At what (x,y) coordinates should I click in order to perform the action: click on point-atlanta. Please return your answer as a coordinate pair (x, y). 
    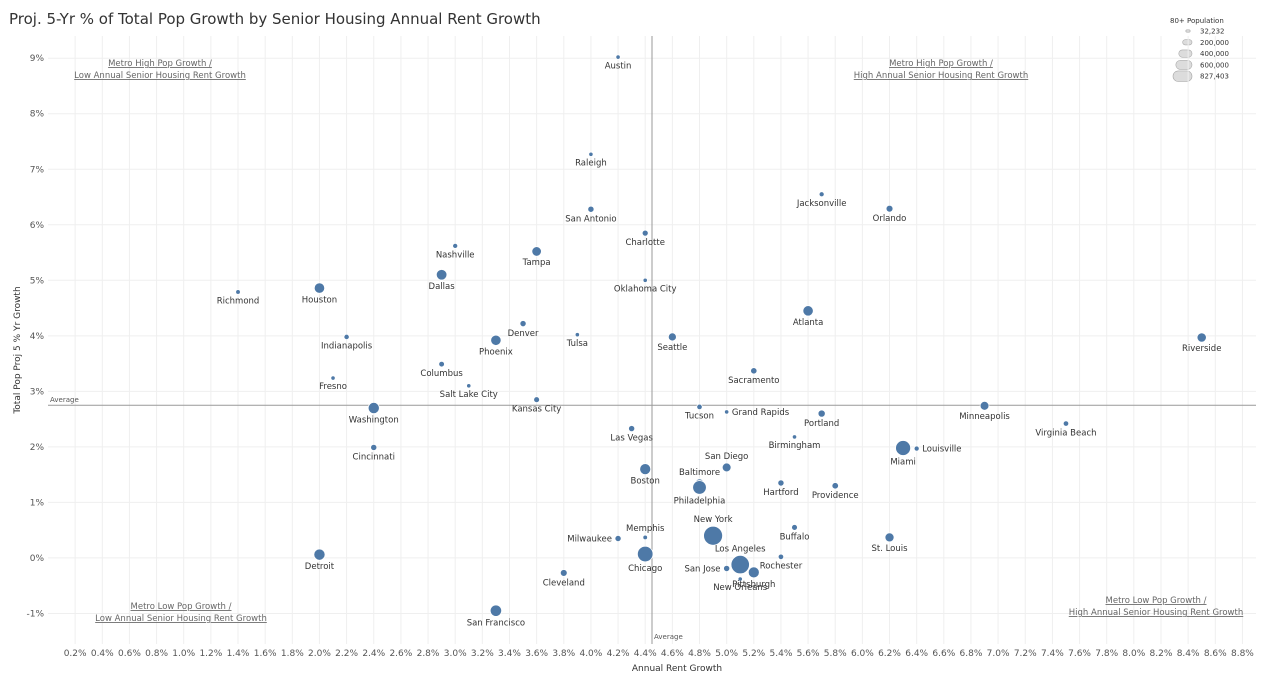
    Looking at the image, I should click on (808, 311).